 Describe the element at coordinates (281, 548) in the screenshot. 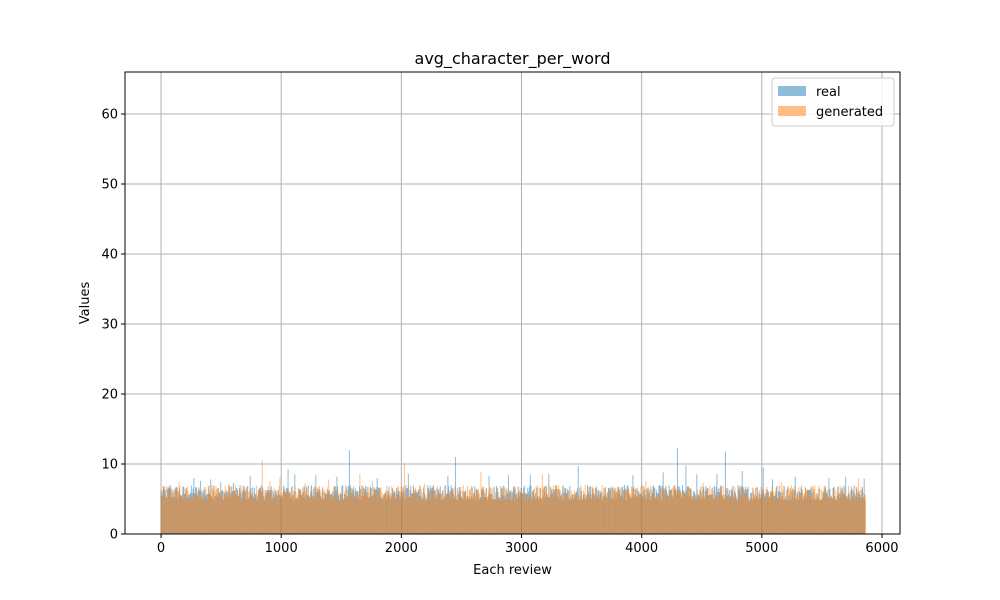

I see `x-tick-label: 1000` at that location.